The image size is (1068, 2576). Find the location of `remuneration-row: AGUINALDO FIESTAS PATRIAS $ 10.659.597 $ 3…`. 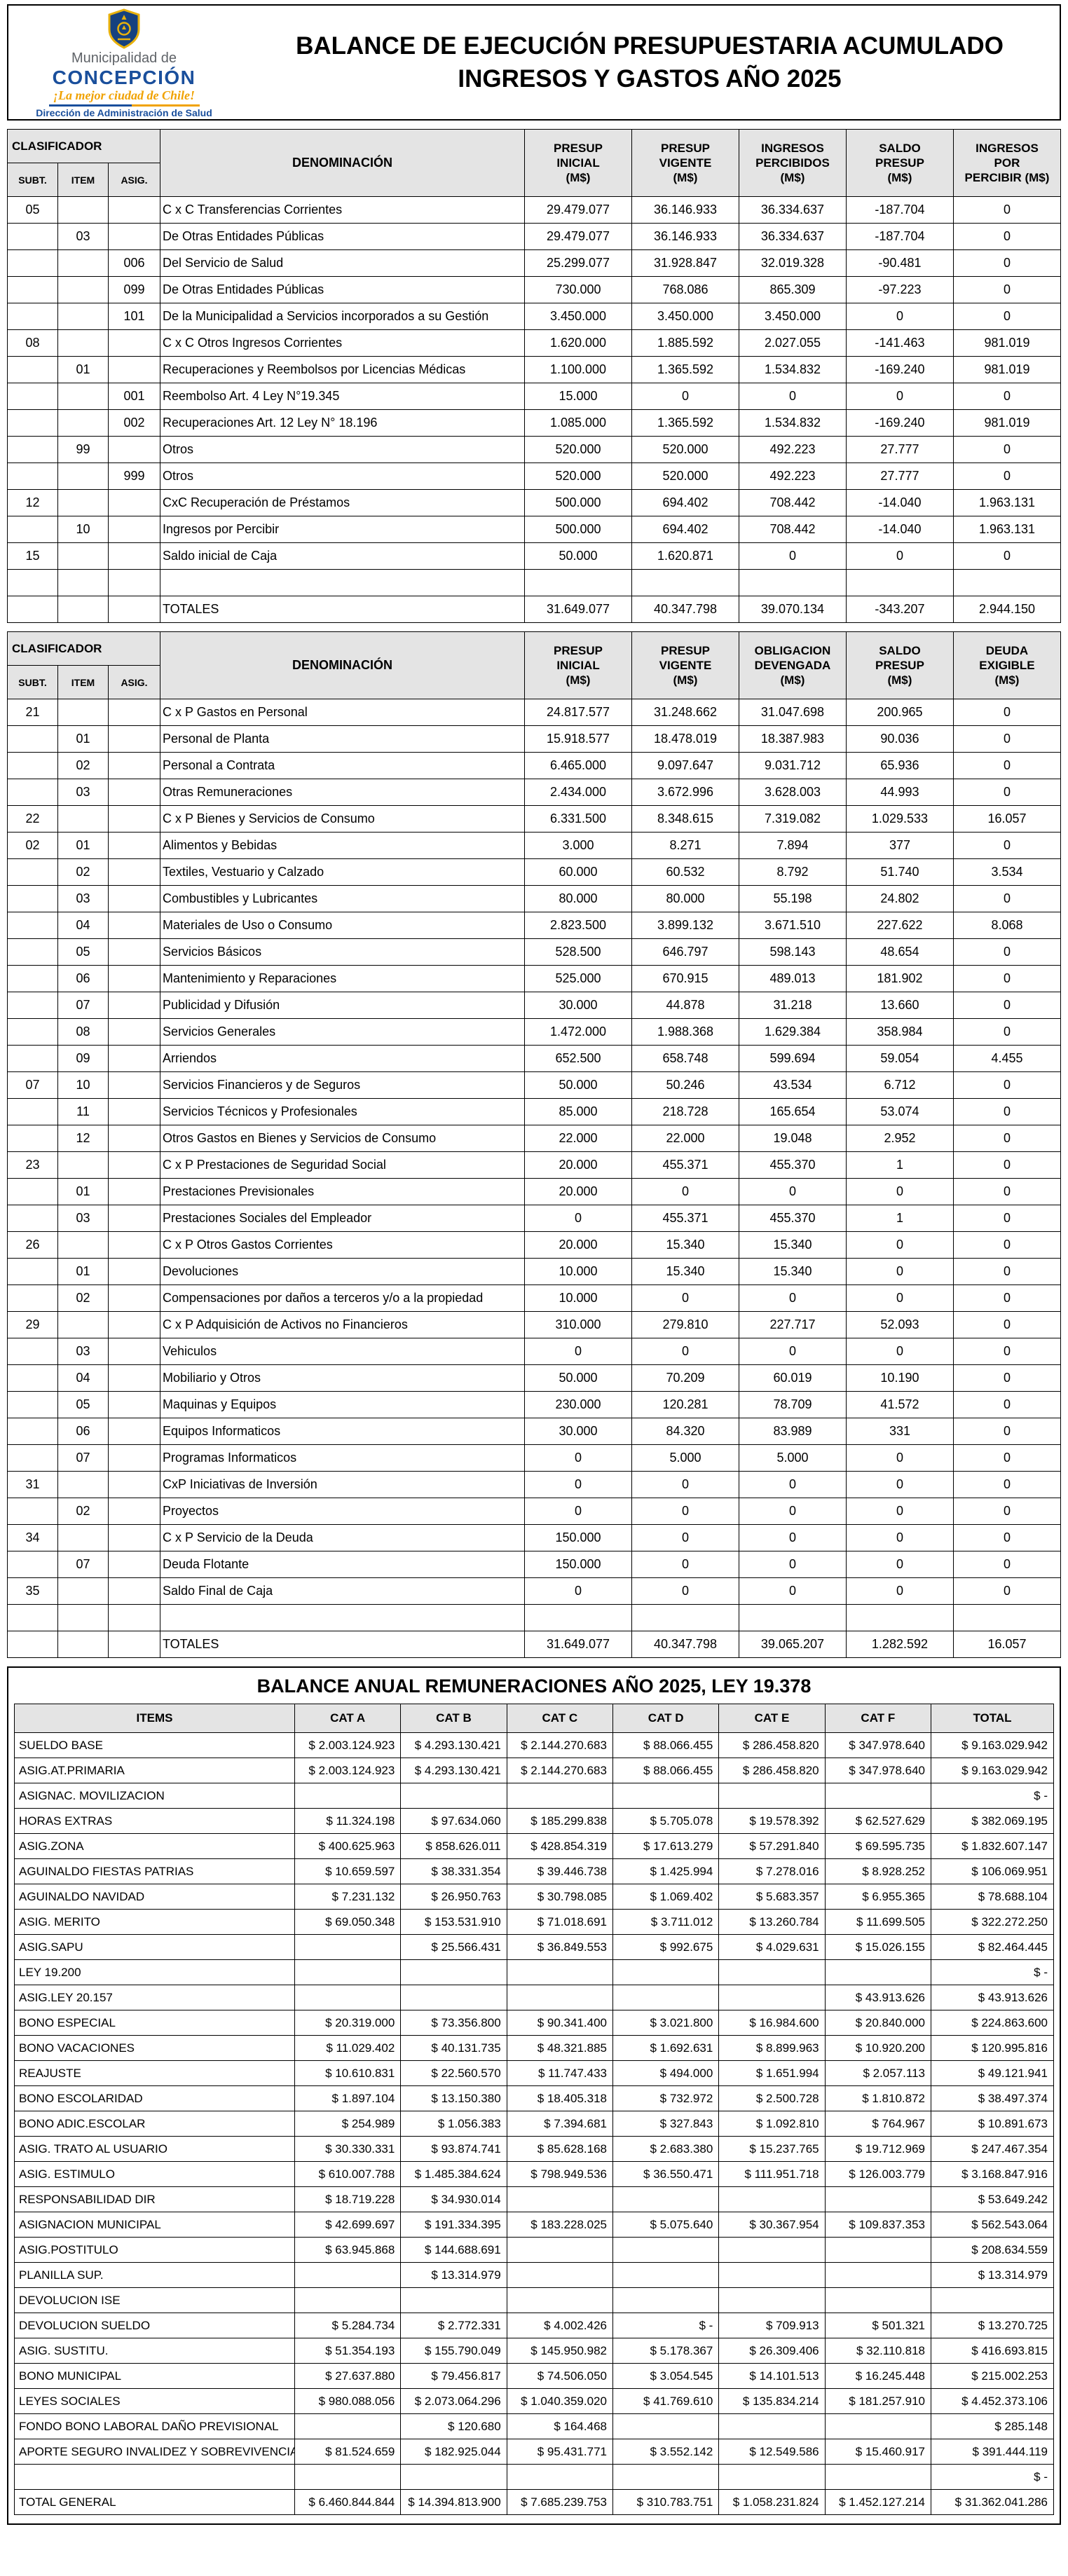

remuneration-row: AGUINALDO FIESTAS PATRIAS $ 10.659.597 $ 3… is located at coordinates (534, 1871).